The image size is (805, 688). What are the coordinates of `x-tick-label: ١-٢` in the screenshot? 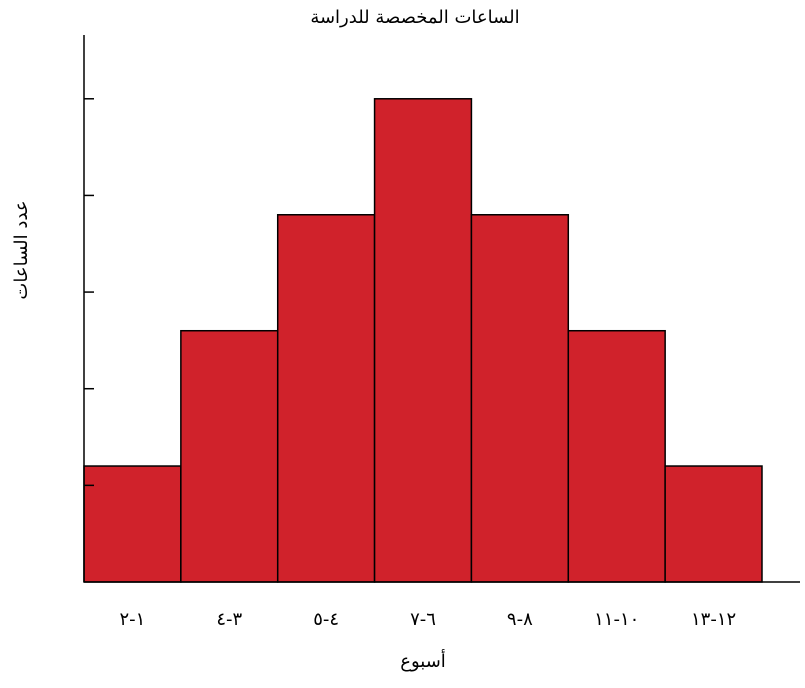 It's located at (133, 619).